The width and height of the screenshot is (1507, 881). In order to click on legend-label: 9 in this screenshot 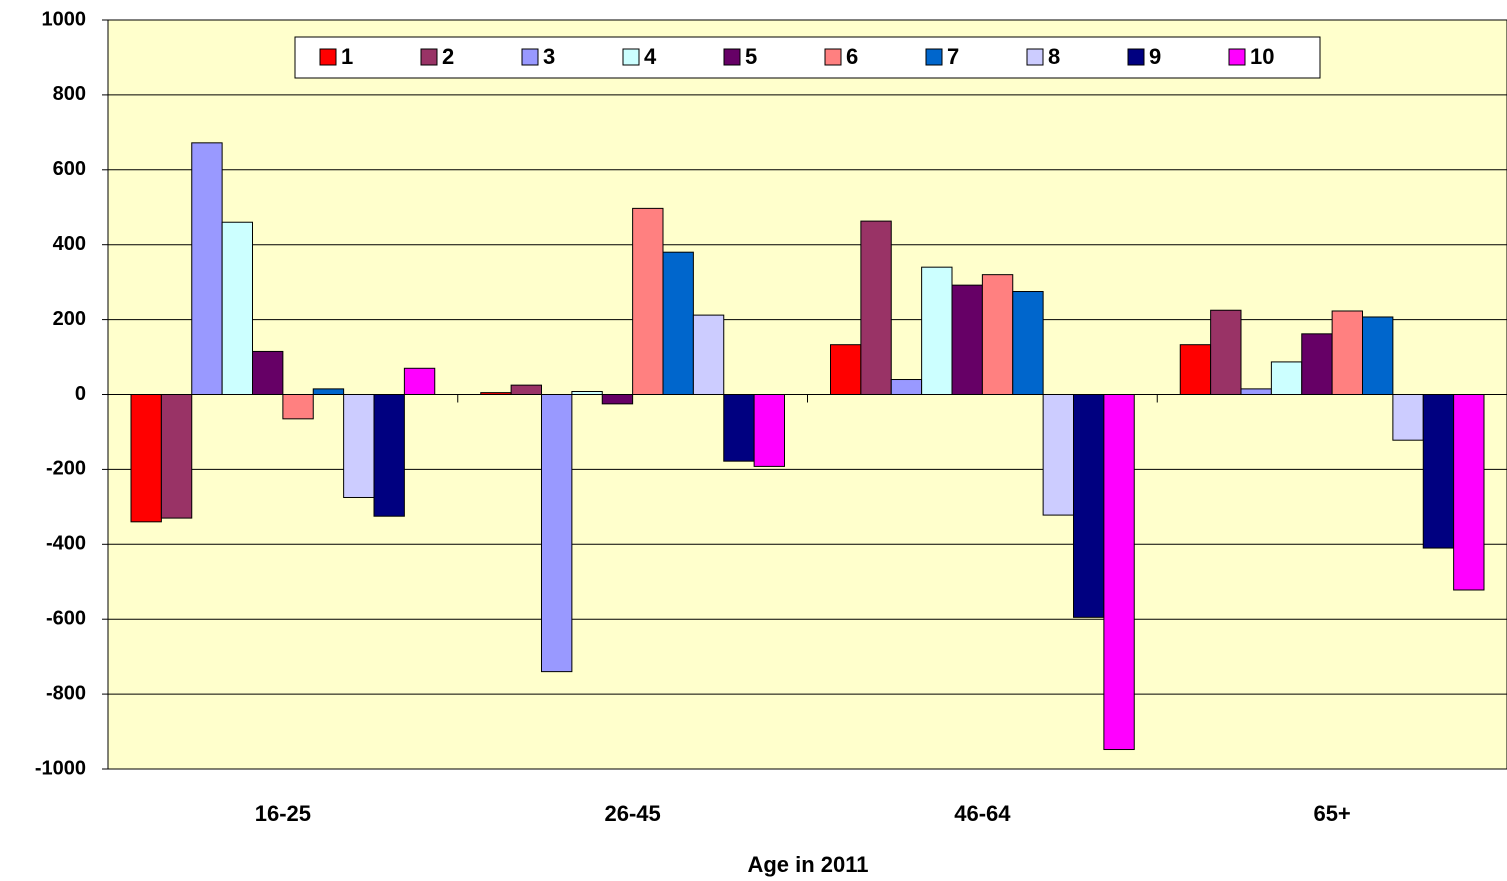, I will do `click(1155, 56)`.